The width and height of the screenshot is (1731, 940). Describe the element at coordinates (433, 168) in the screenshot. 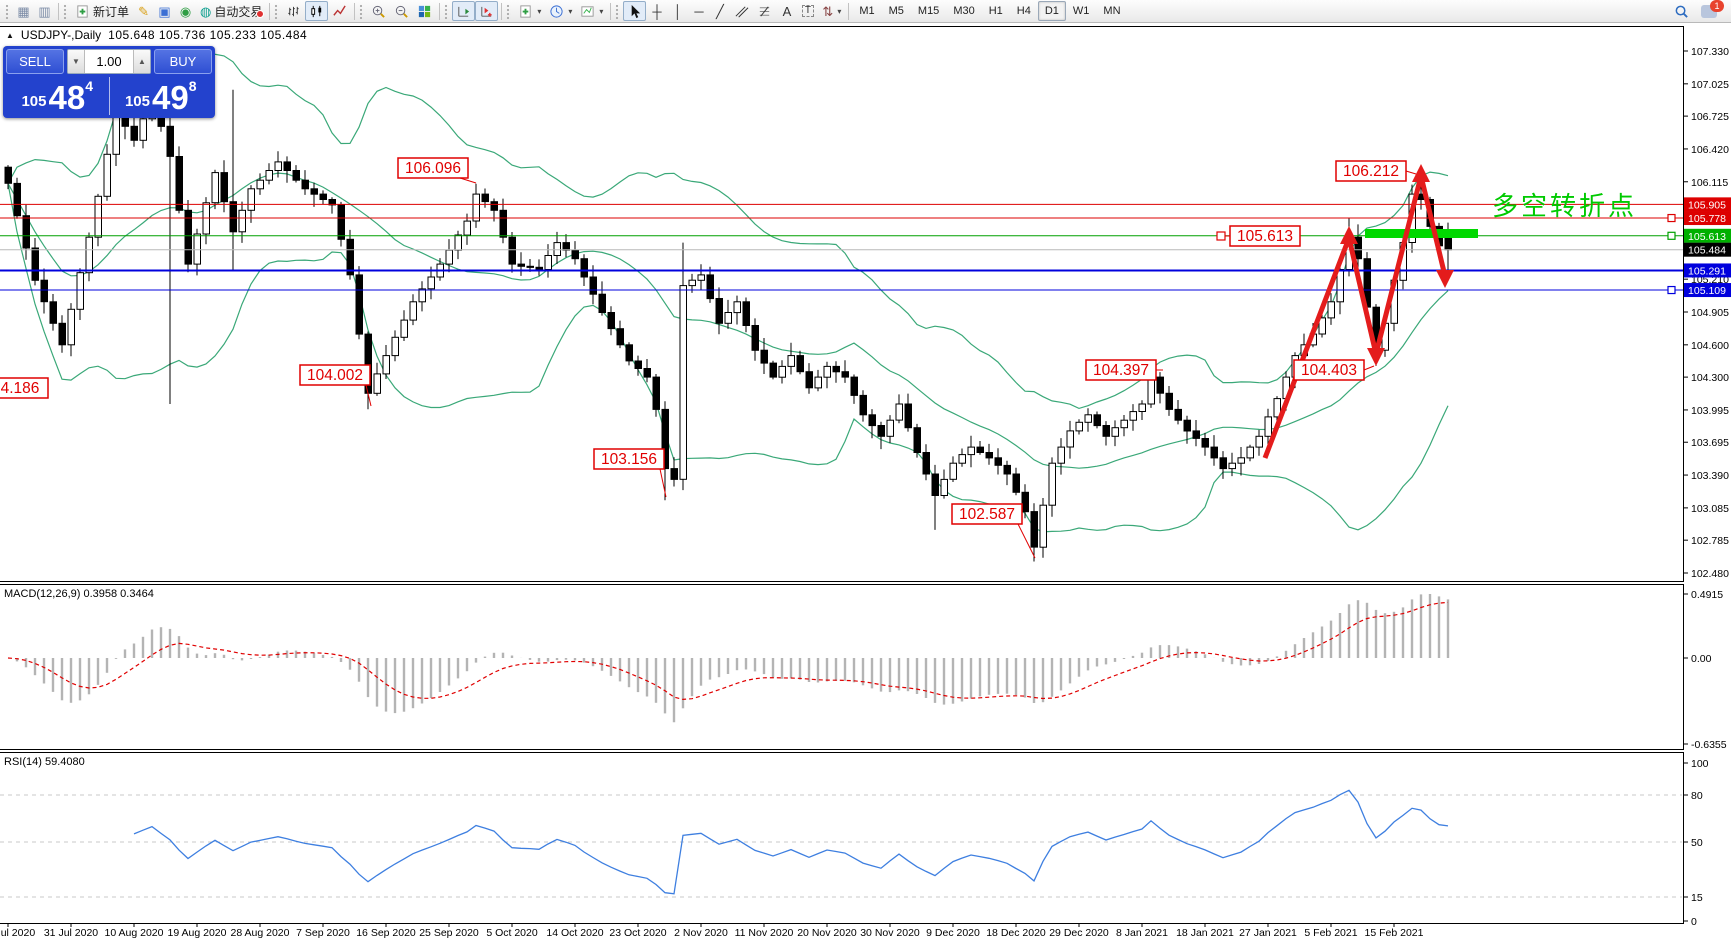

I see `svg-text: 106.096` at that location.